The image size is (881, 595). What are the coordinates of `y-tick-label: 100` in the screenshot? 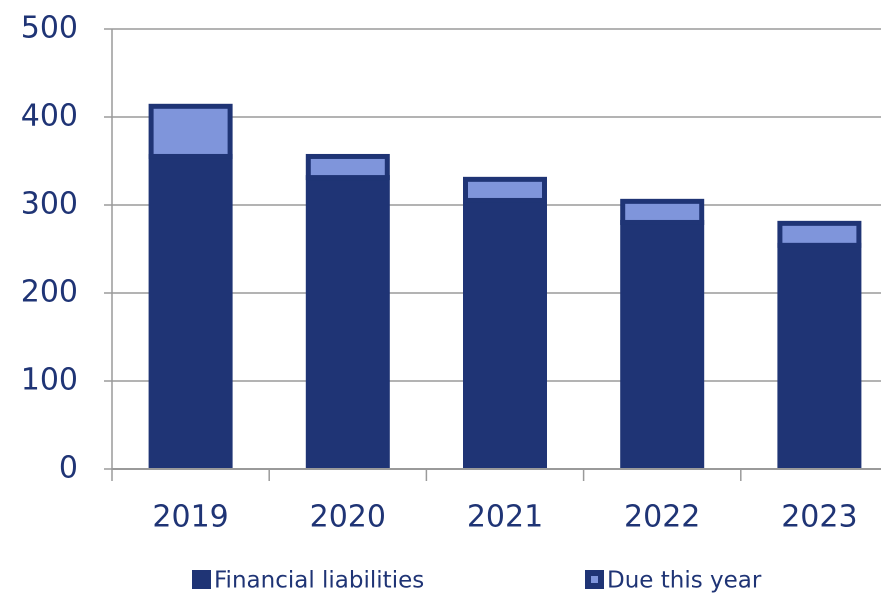 It's located at (49, 380).